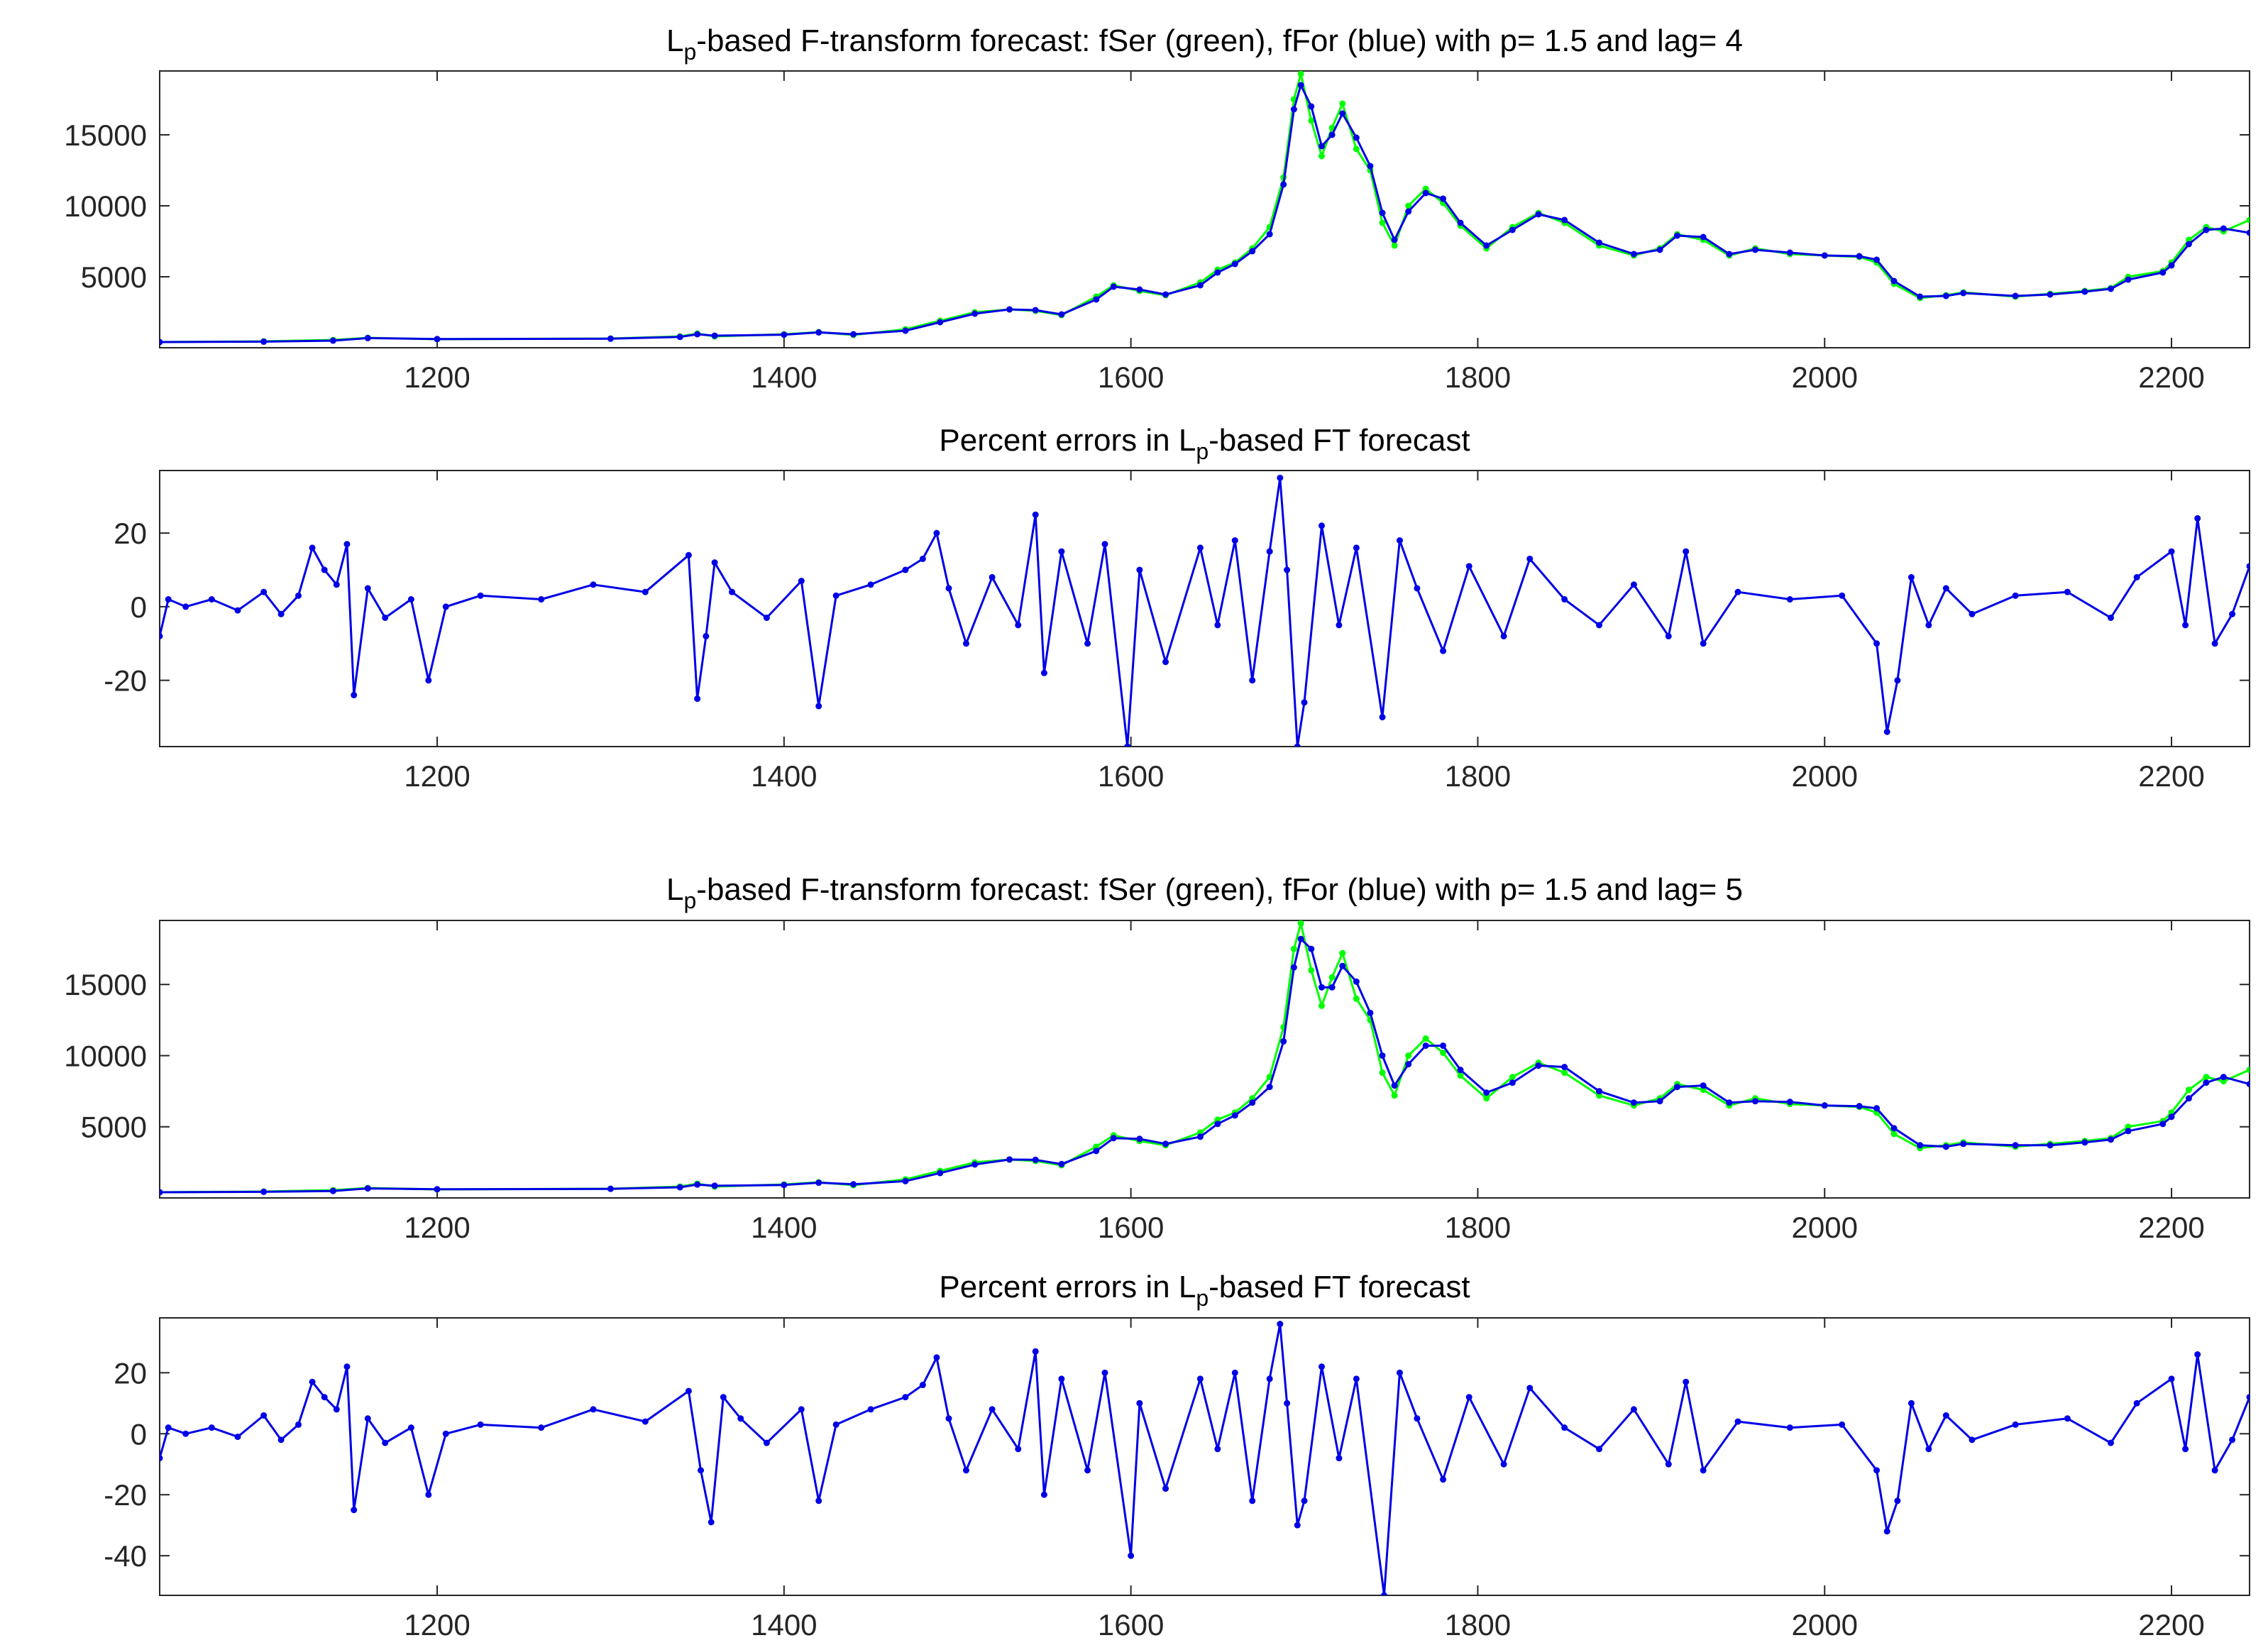  What do you see at coordinates (114, 277) in the screenshot?
I see `y-tick-label: 5000` at bounding box center [114, 277].